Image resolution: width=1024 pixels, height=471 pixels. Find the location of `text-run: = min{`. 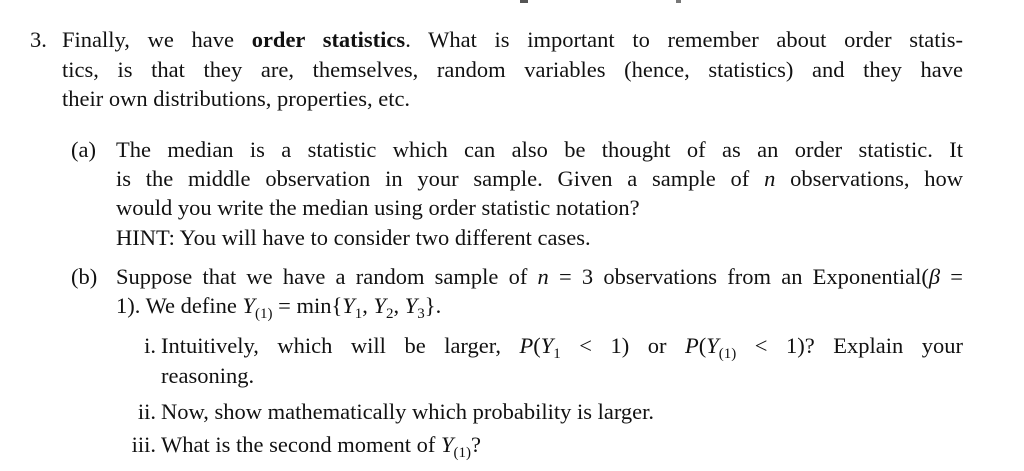

text-run: = min{ is located at coordinates (307, 305).